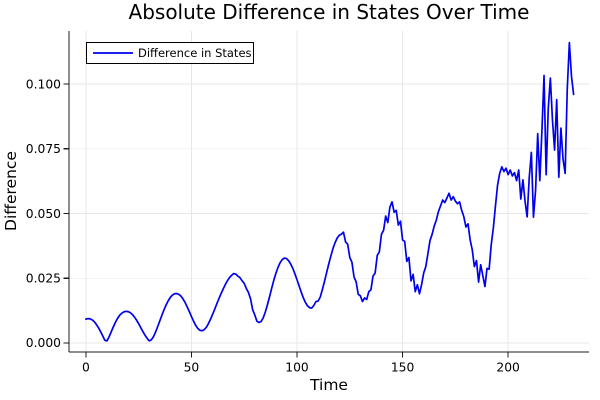 The width and height of the screenshot is (600, 400). Describe the element at coordinates (86, 368) in the screenshot. I see `x-tick-label: 0` at that location.